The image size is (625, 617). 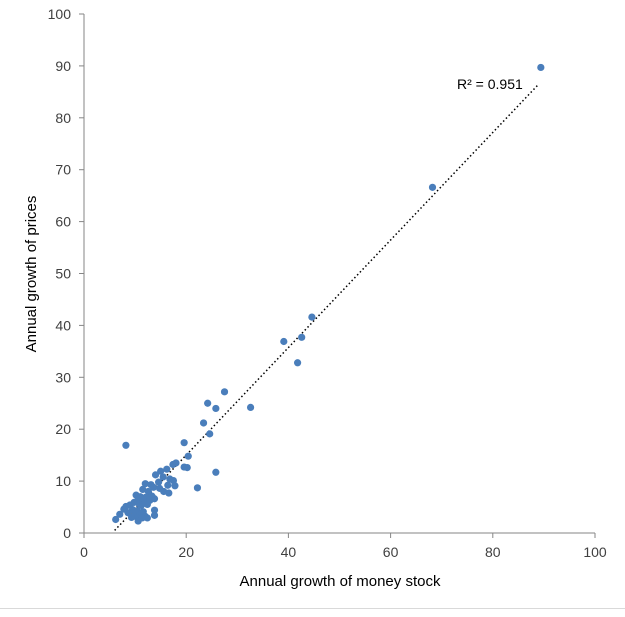 I want to click on y-tick-label: 90, so click(x=63, y=66).